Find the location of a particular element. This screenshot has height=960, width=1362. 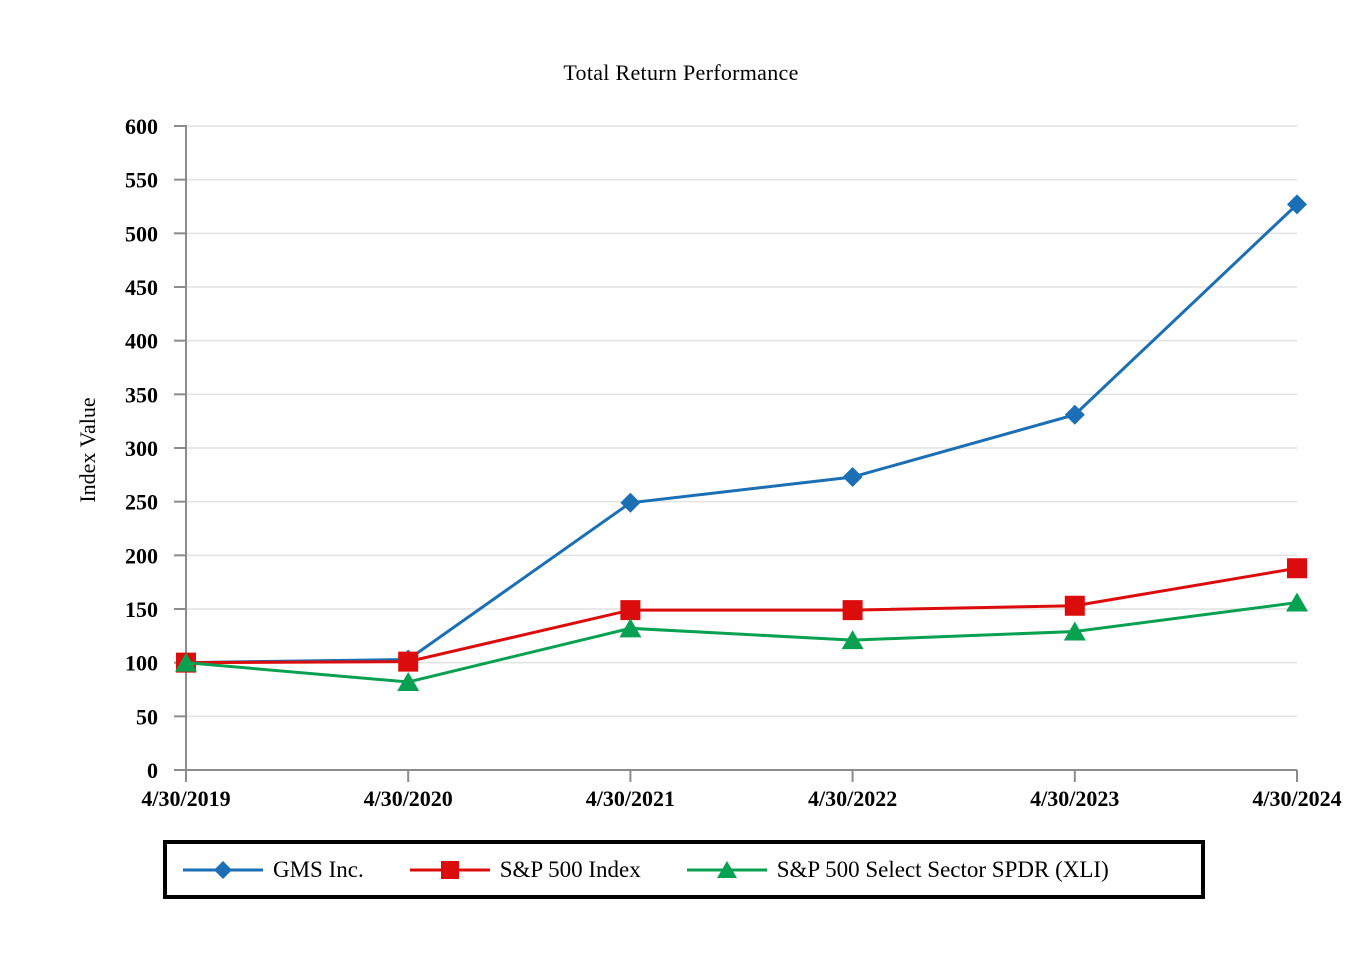

x-tick-label: 4/30/2024 is located at coordinates (1296, 798).